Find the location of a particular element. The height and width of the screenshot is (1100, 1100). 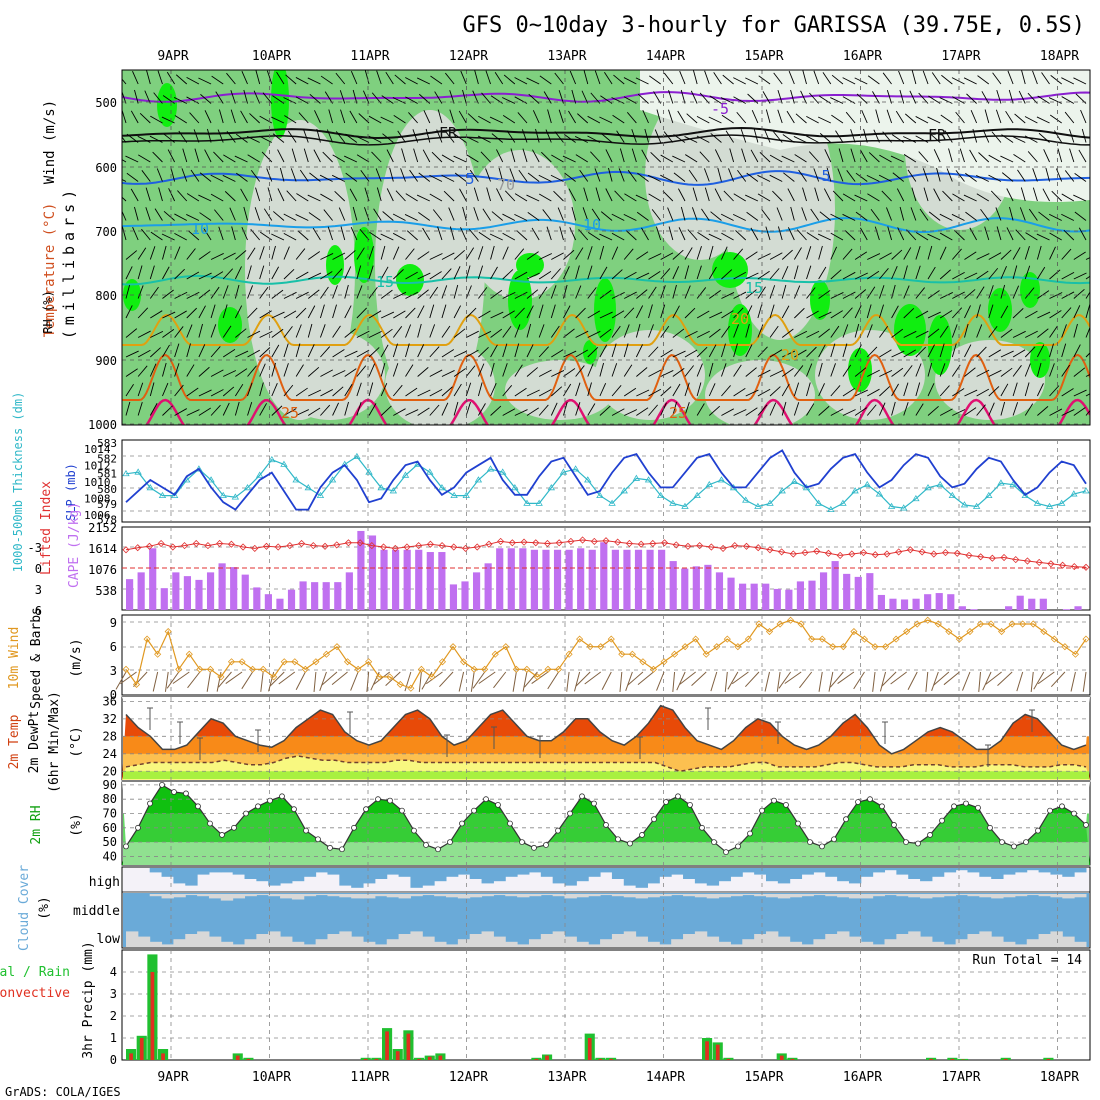

lifted-index-line-point is located at coordinates (618, 542).